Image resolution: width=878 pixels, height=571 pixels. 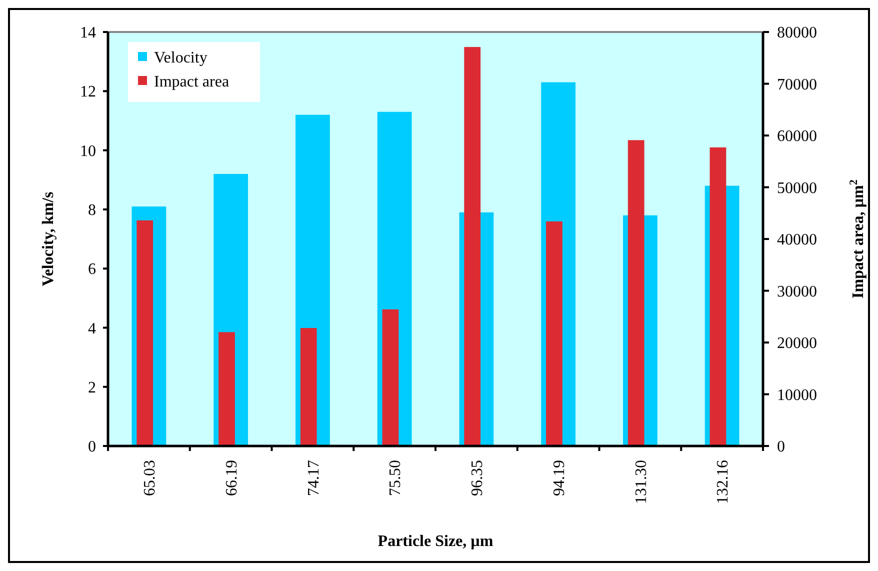 I want to click on x-tick-label: 75.50, so click(x=395, y=478).